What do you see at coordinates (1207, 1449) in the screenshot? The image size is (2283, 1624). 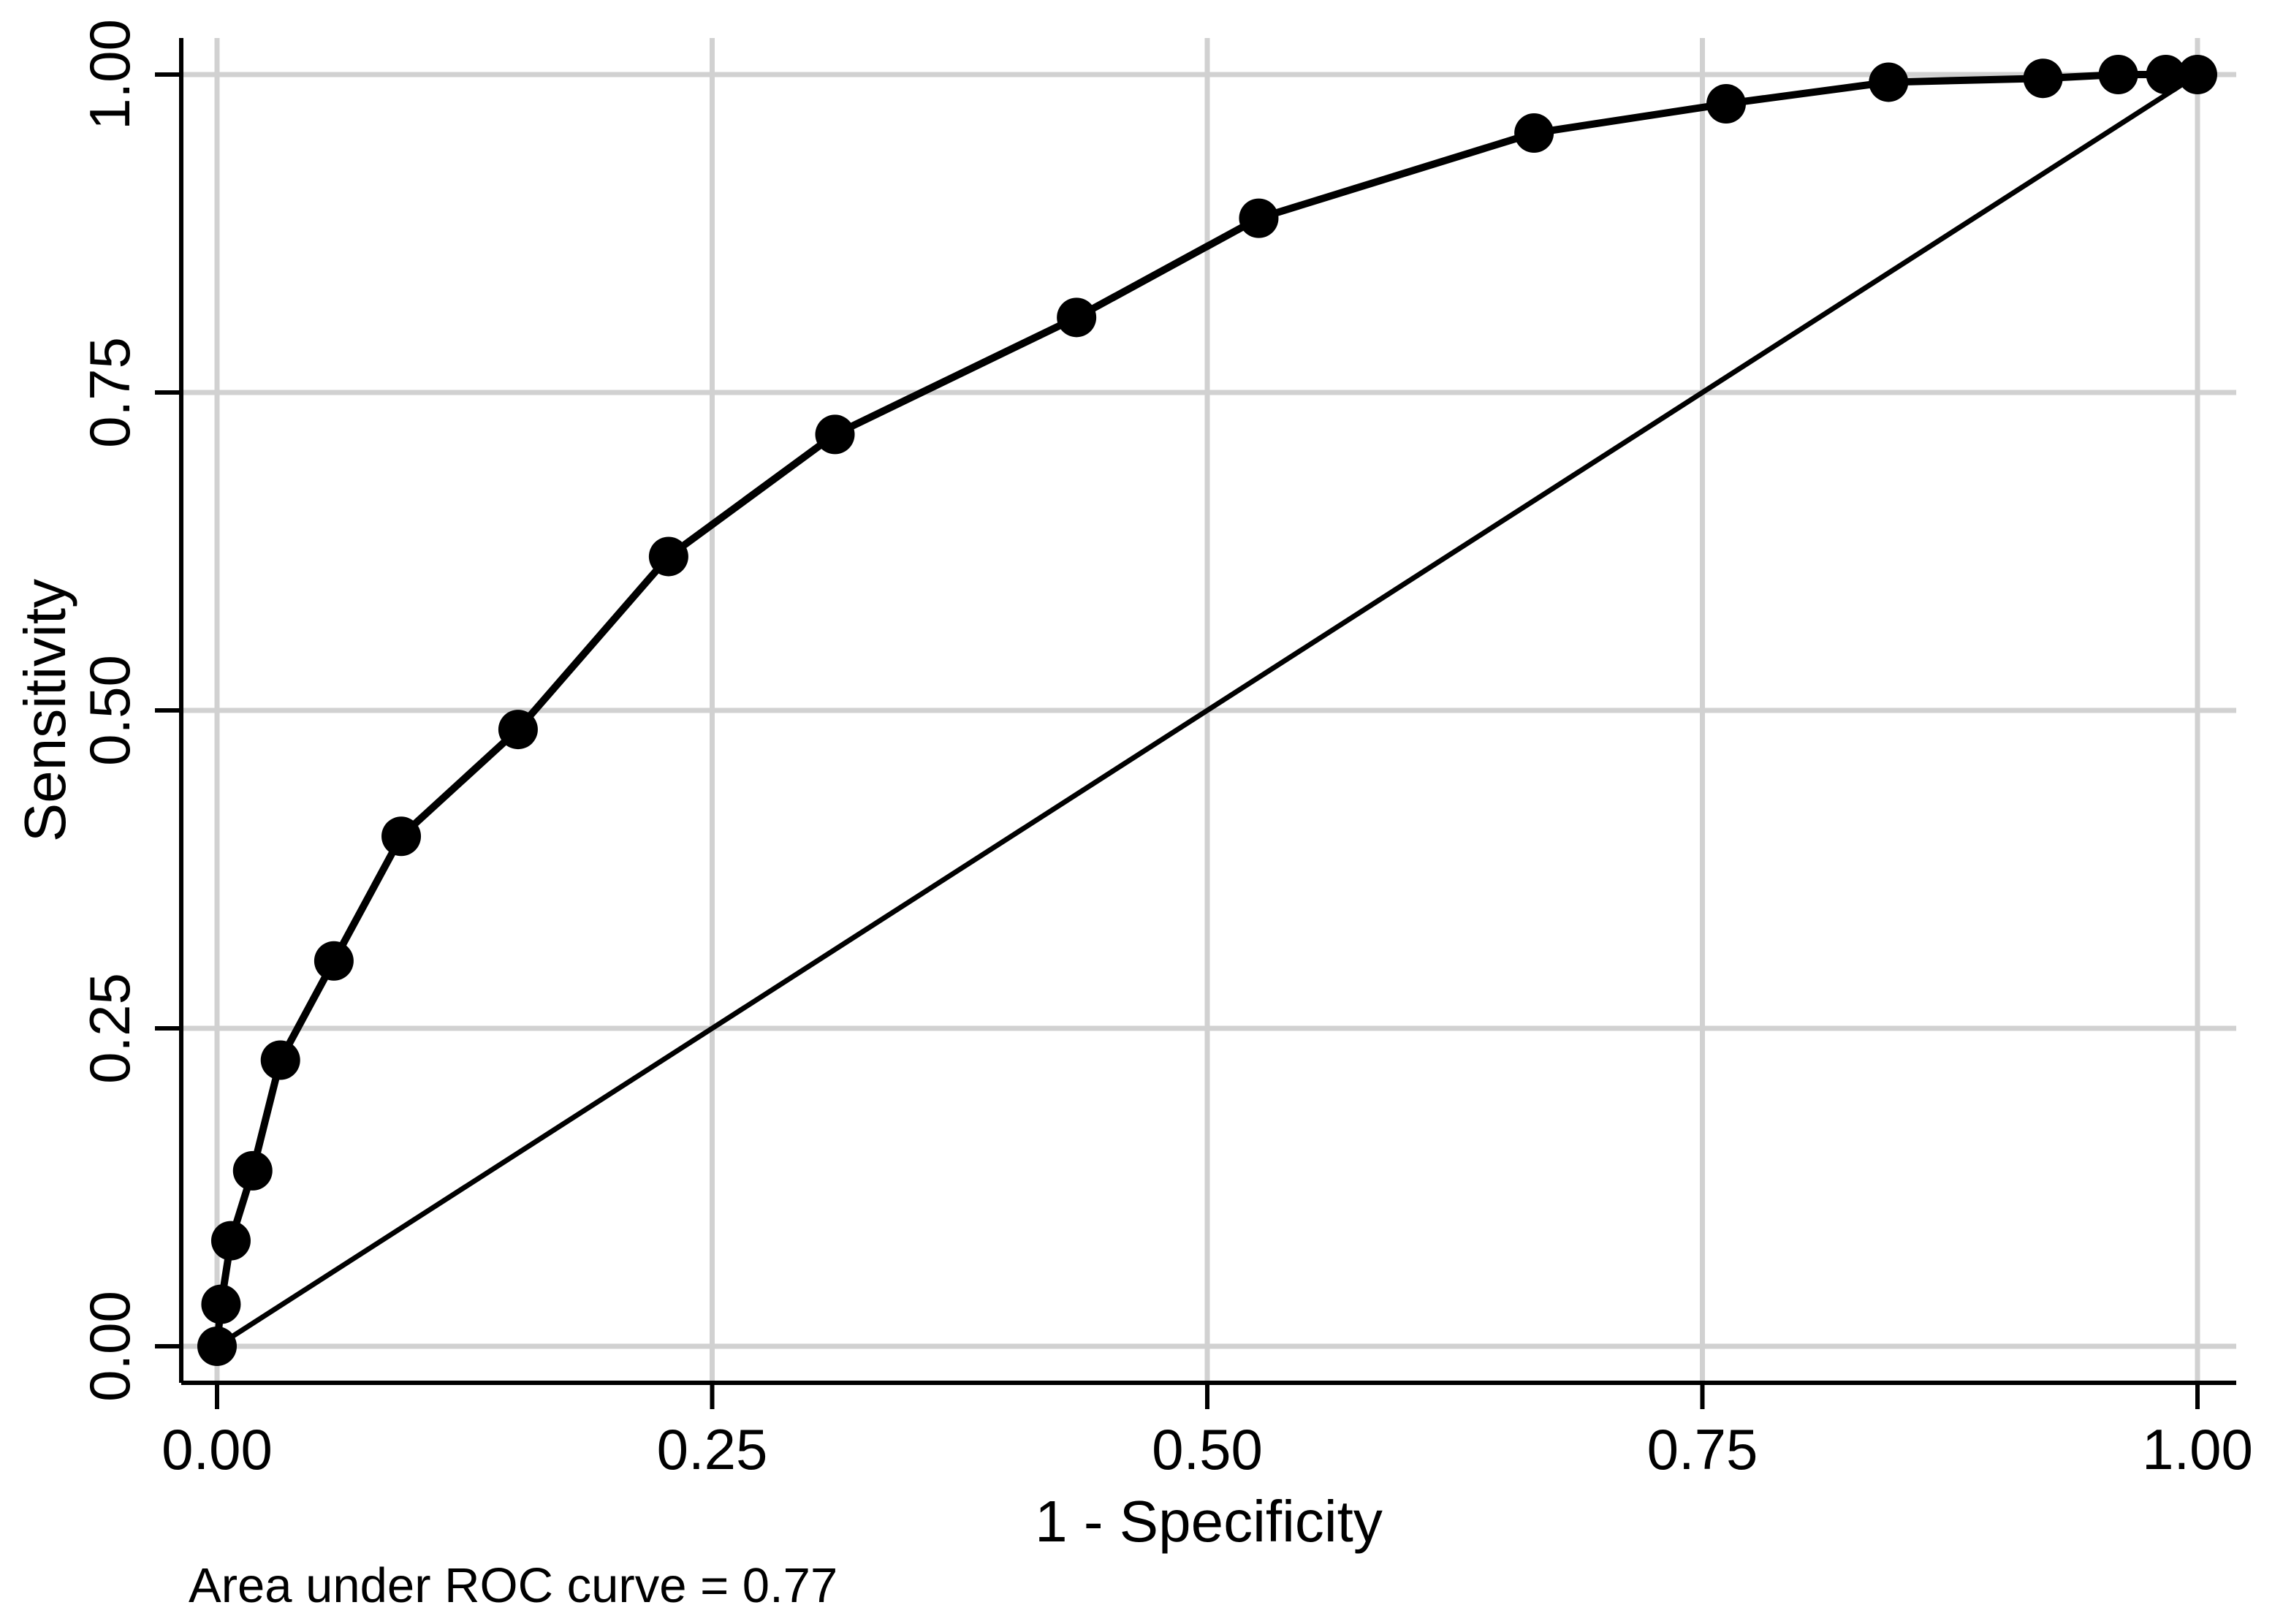 I see `x-tick-label: 0.50` at bounding box center [1207, 1449].